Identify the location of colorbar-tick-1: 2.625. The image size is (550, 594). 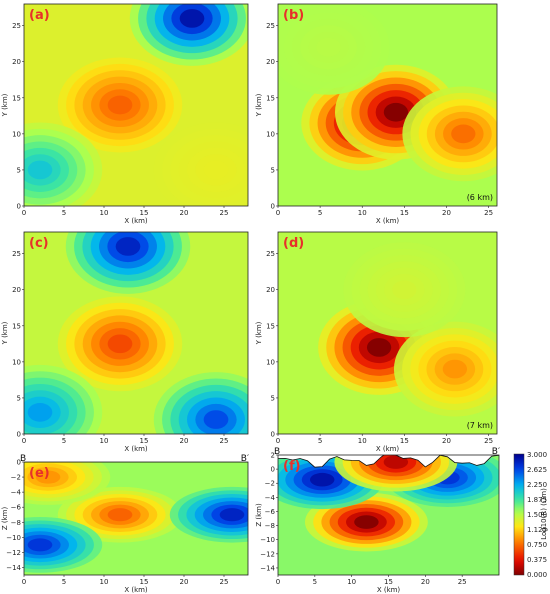
(537, 470).